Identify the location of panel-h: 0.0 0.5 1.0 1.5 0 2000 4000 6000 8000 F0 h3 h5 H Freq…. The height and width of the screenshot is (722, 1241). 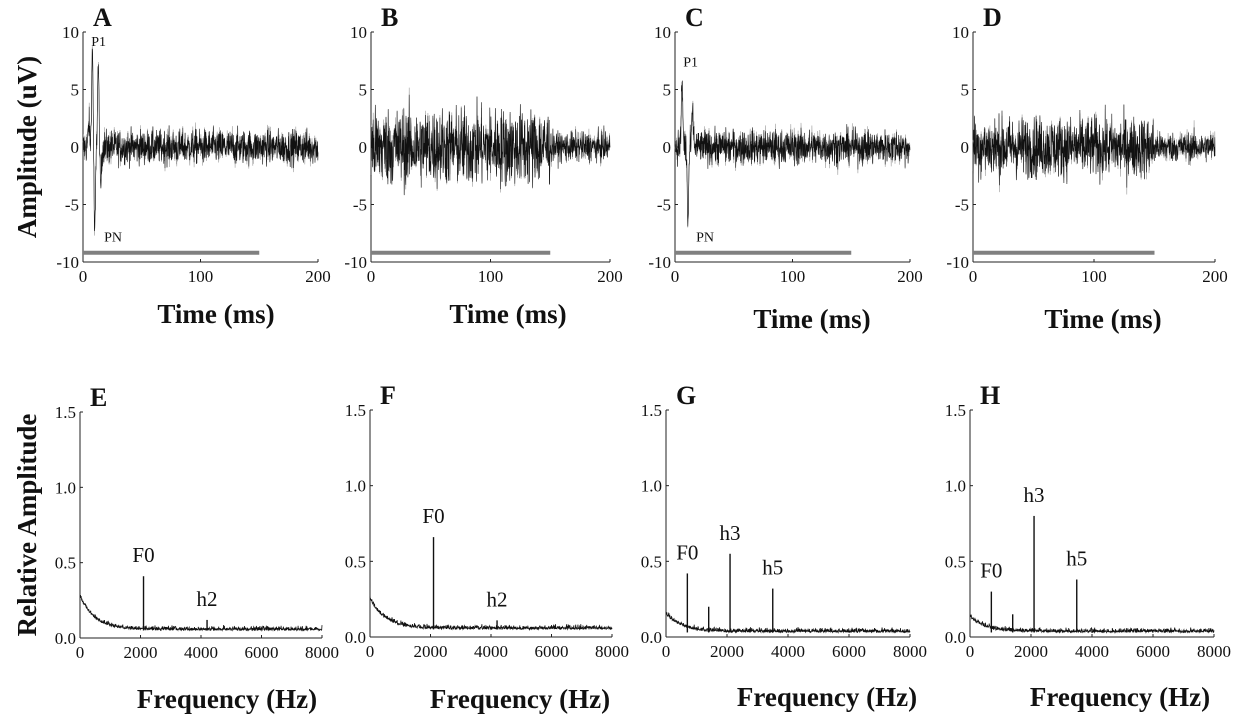
(1088, 546).